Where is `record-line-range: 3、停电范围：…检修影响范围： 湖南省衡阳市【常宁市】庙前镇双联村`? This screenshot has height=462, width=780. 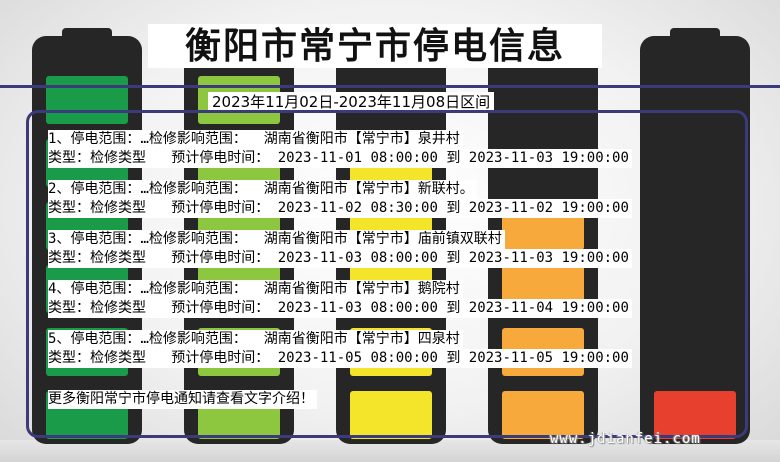
record-line-range: 3、停电范围：…检修影响范围： 湖南省衡阳市【常宁市】庙前镇双联村 is located at coordinates (276, 239).